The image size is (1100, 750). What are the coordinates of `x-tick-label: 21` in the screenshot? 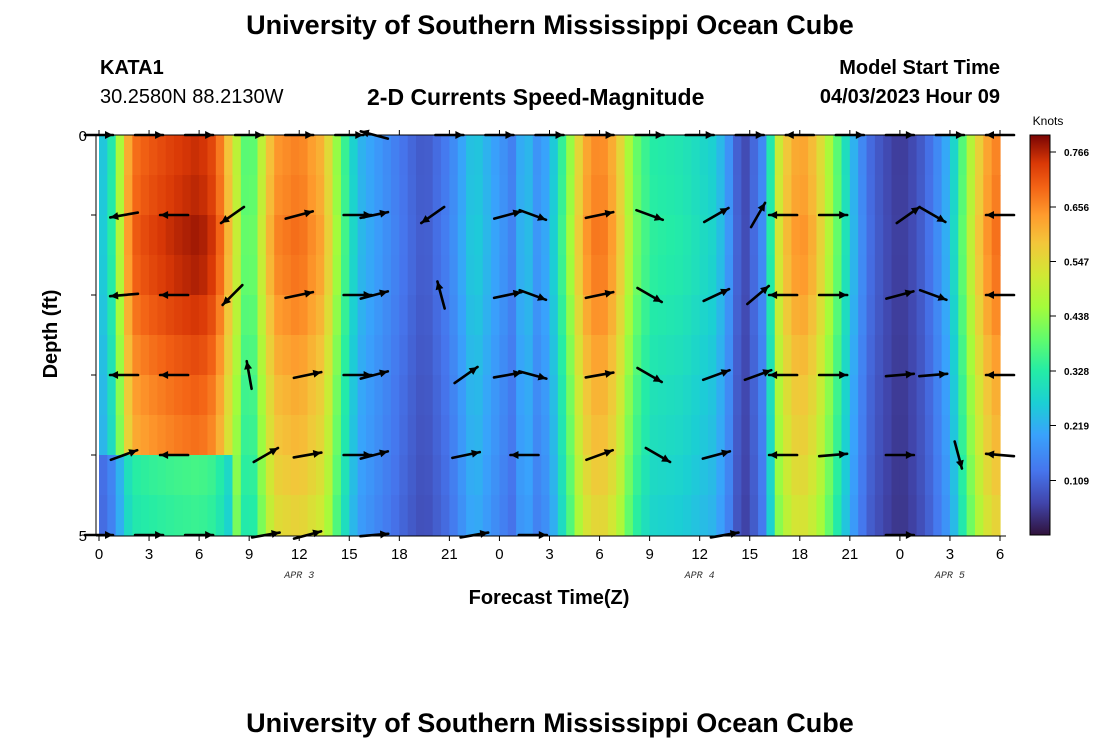 It's located at (449, 554).